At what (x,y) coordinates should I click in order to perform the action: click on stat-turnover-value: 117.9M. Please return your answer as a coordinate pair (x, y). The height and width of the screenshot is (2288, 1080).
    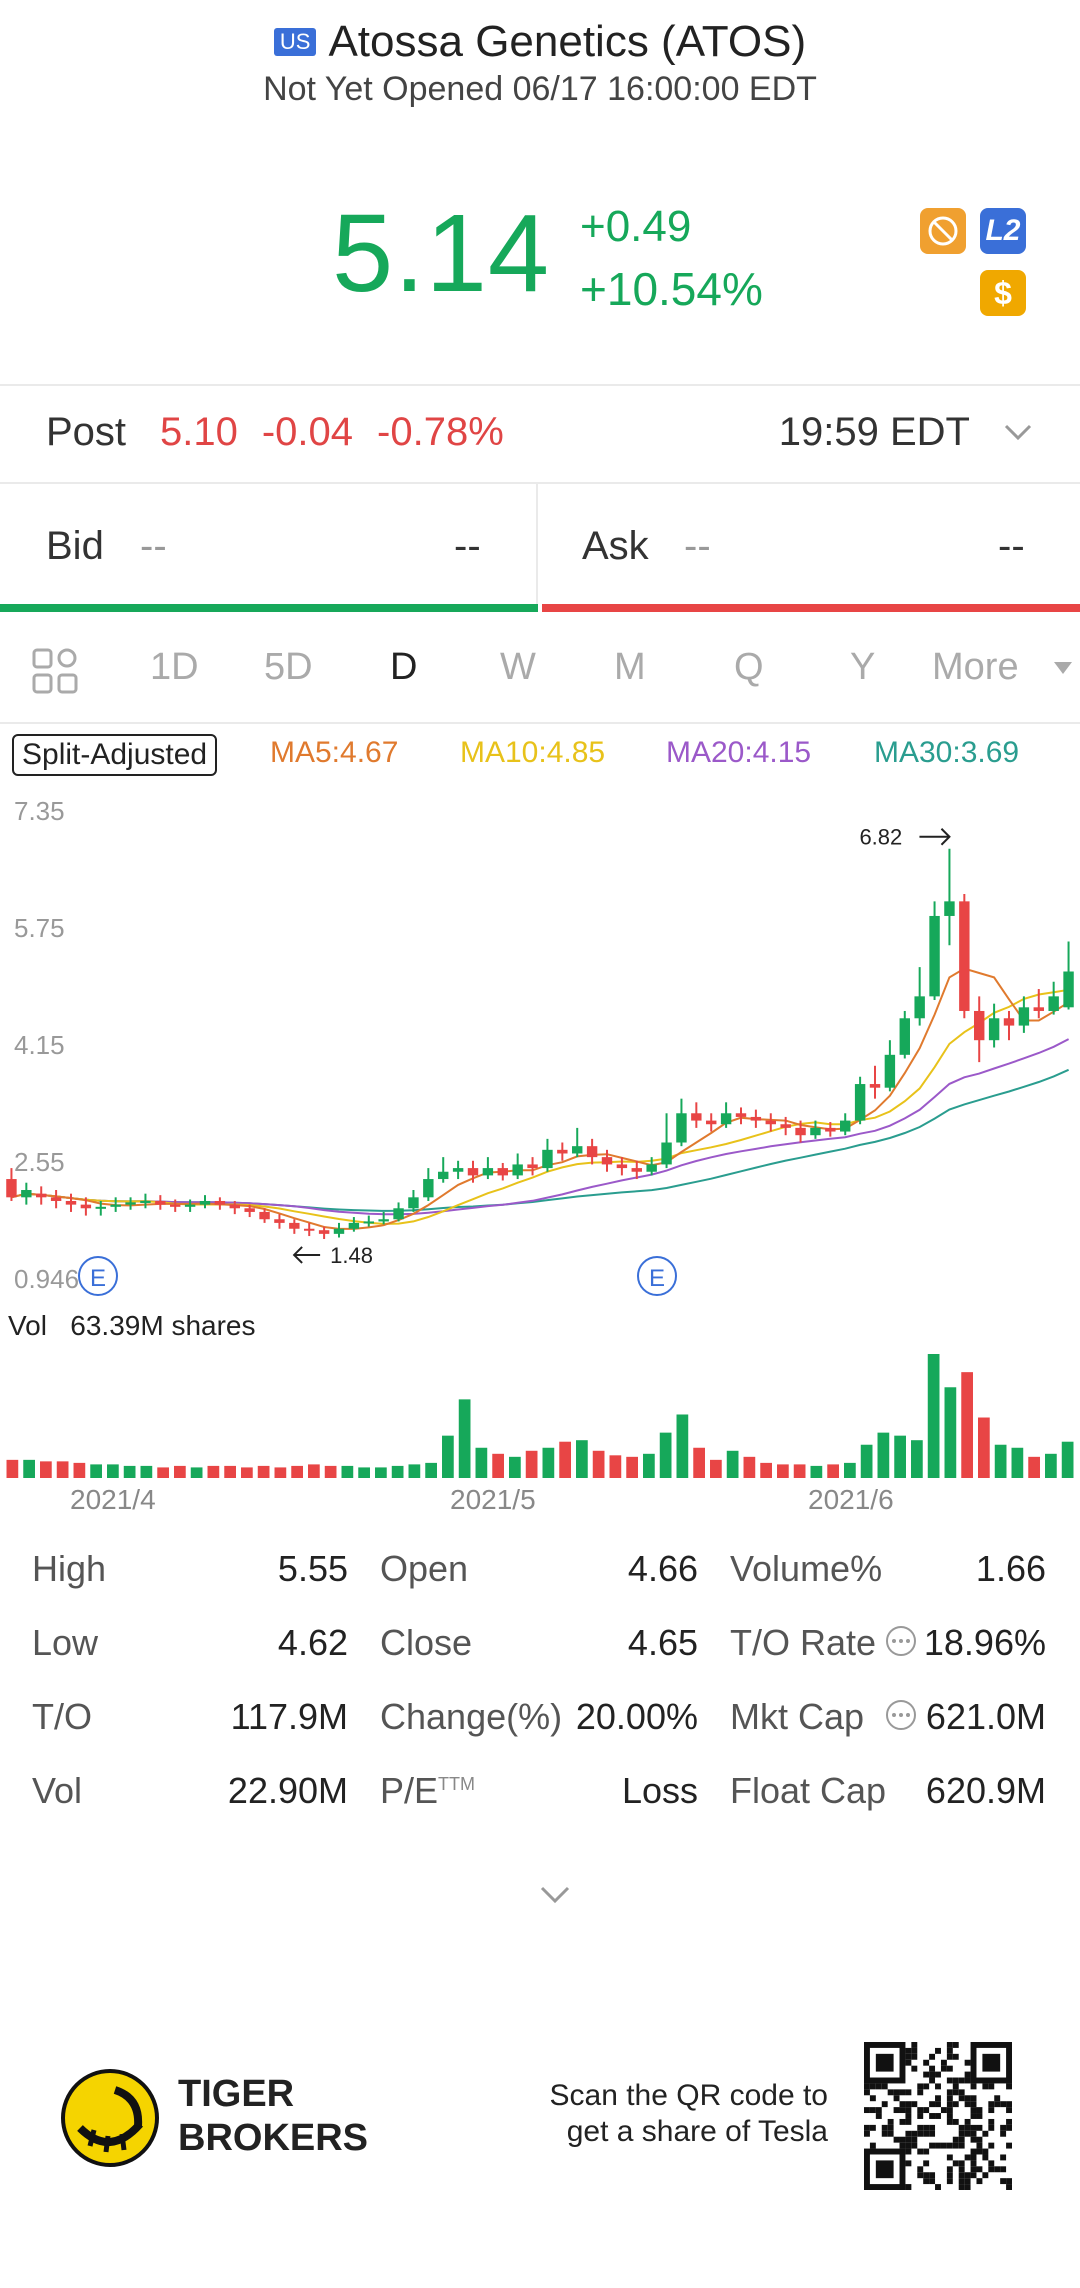
    Looking at the image, I should click on (289, 1716).